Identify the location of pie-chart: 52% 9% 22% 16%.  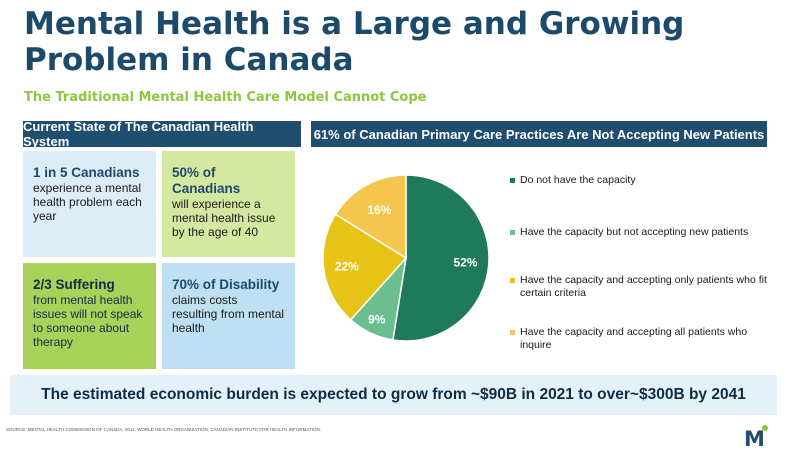
(406, 258).